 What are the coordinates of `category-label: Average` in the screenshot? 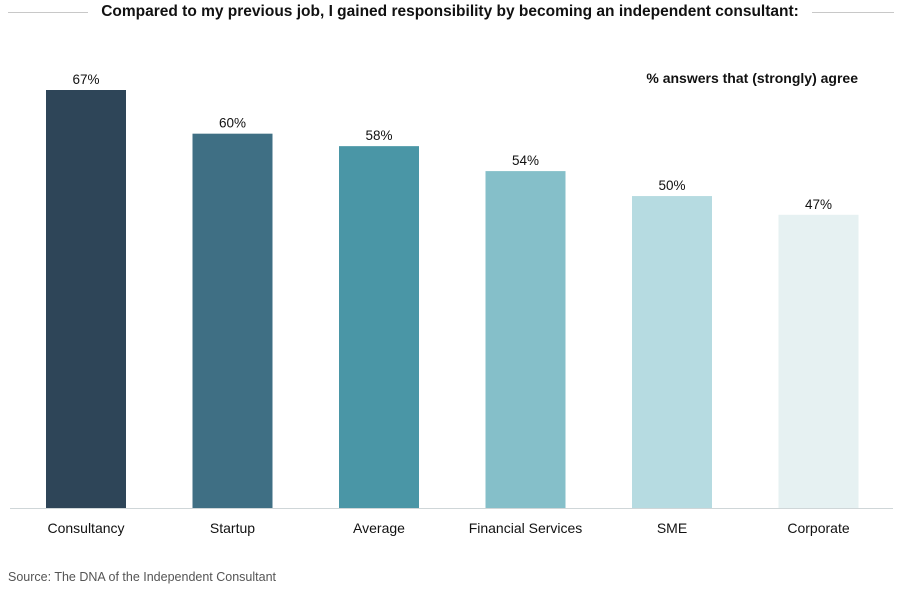 It's located at (379, 528).